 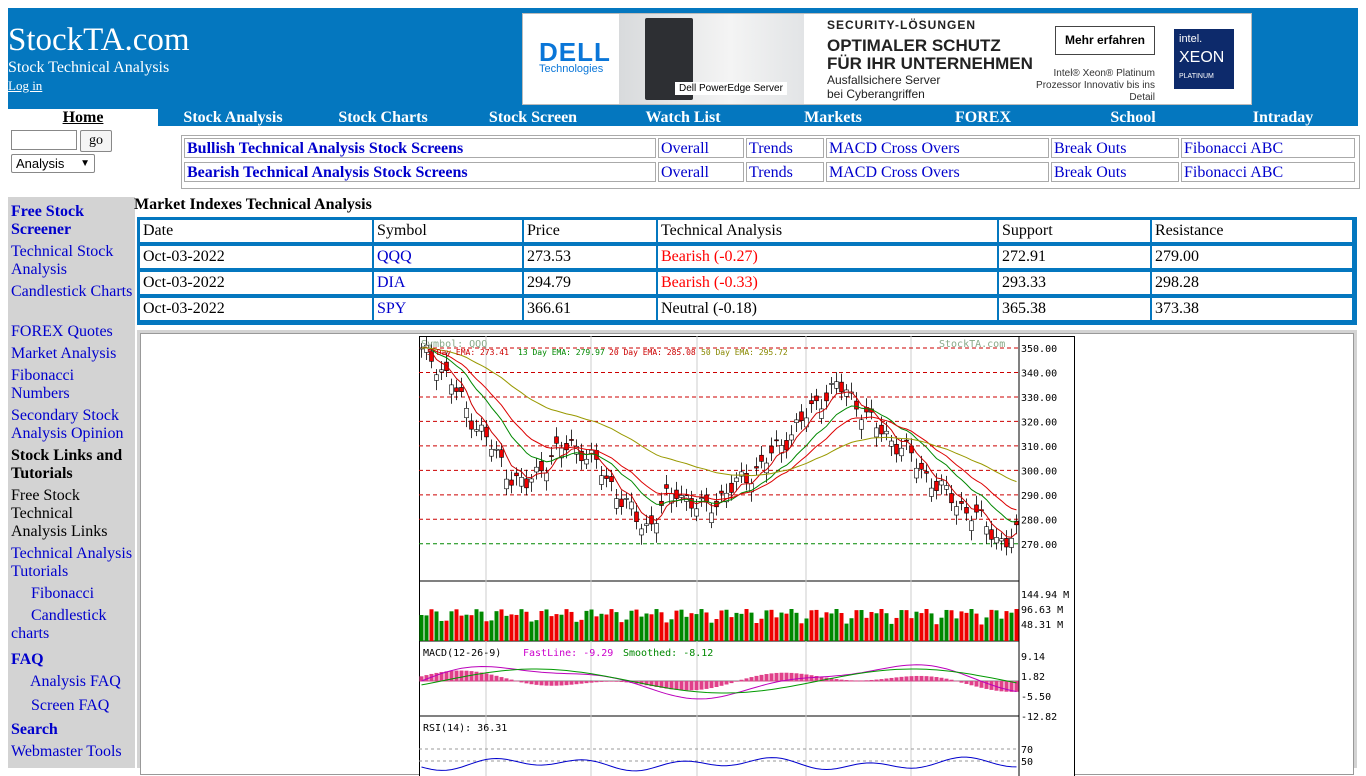 What do you see at coordinates (833, 117) in the screenshot?
I see `nav-markets: Markets` at bounding box center [833, 117].